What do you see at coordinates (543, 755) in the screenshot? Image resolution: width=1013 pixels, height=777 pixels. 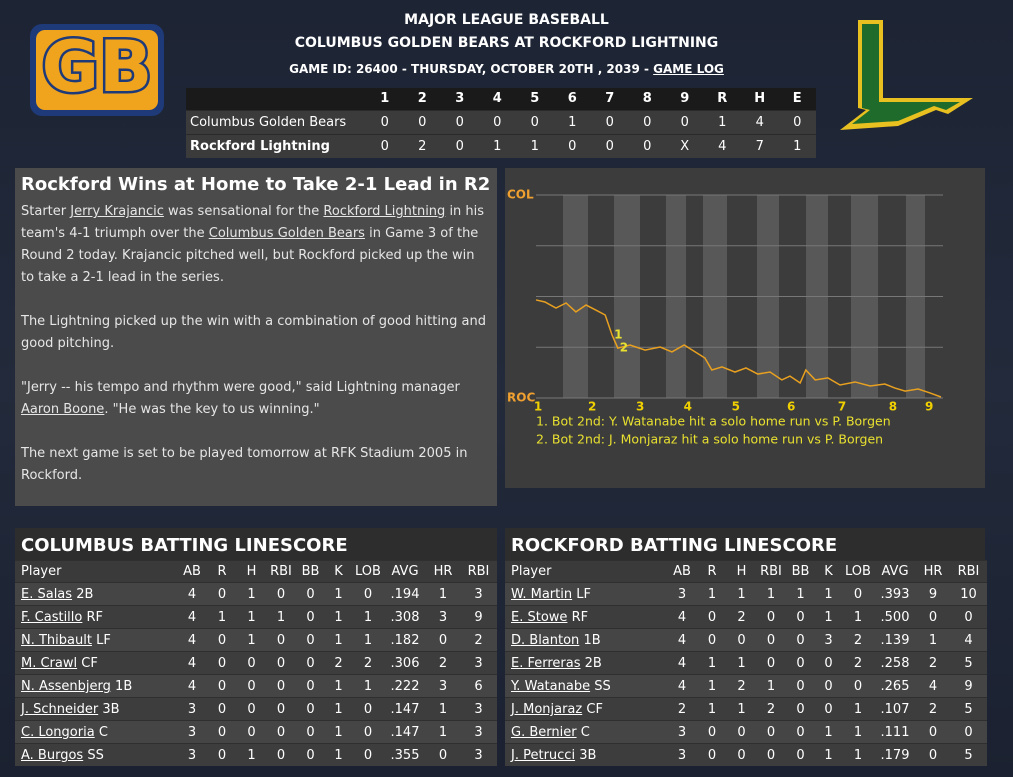 I see `player-link: J. Petrucci` at bounding box center [543, 755].